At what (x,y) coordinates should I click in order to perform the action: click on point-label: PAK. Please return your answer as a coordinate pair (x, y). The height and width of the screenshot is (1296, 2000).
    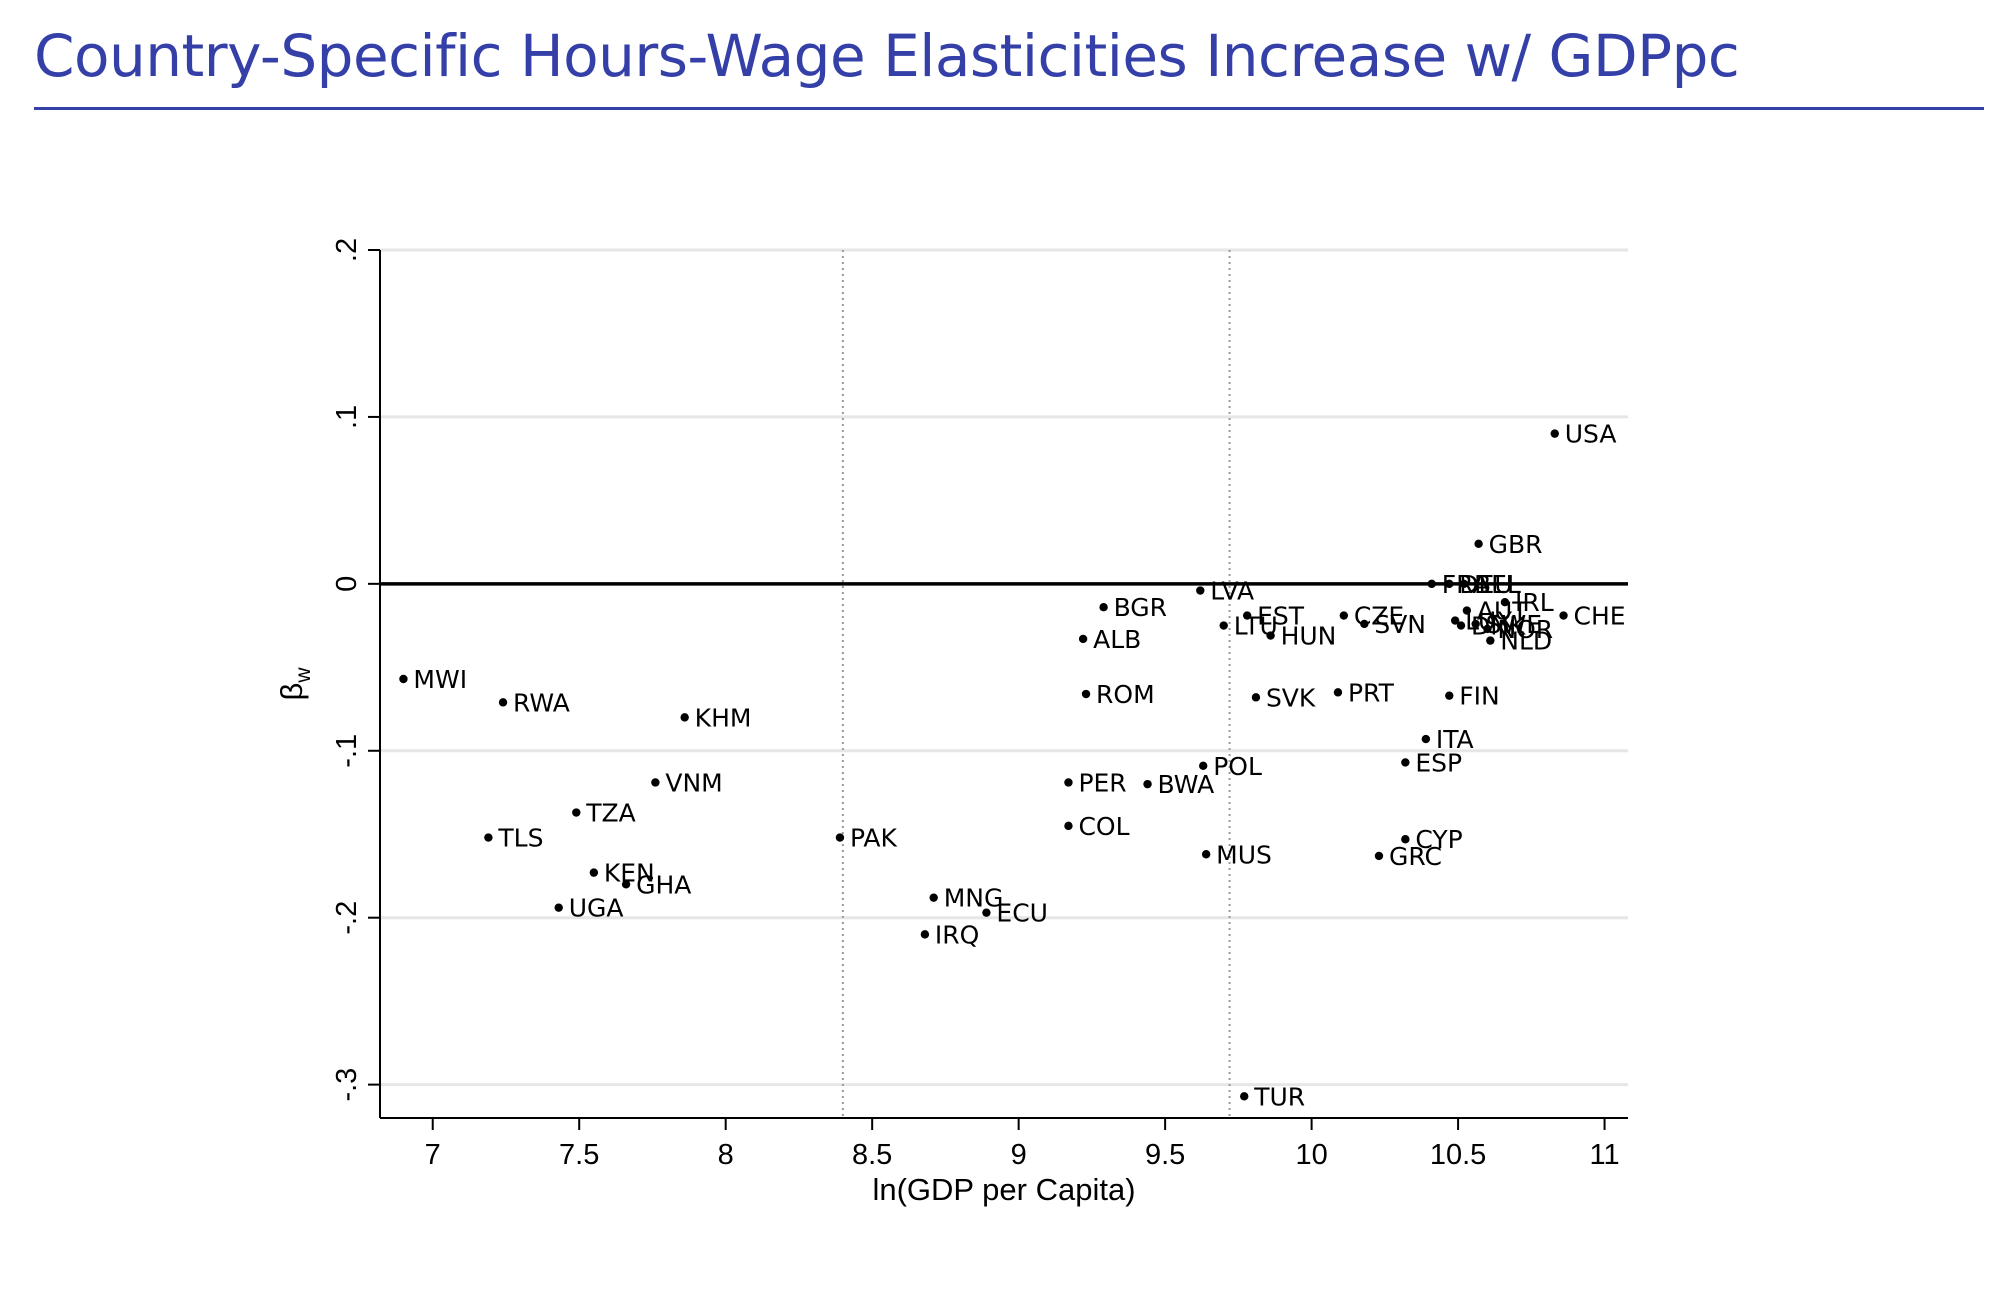
    Looking at the image, I should click on (874, 838).